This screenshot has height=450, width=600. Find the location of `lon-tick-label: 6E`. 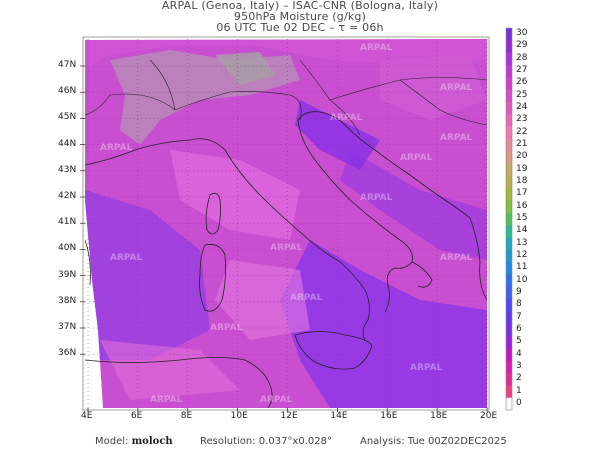

lon-tick-label: 6E is located at coordinates (136, 416).